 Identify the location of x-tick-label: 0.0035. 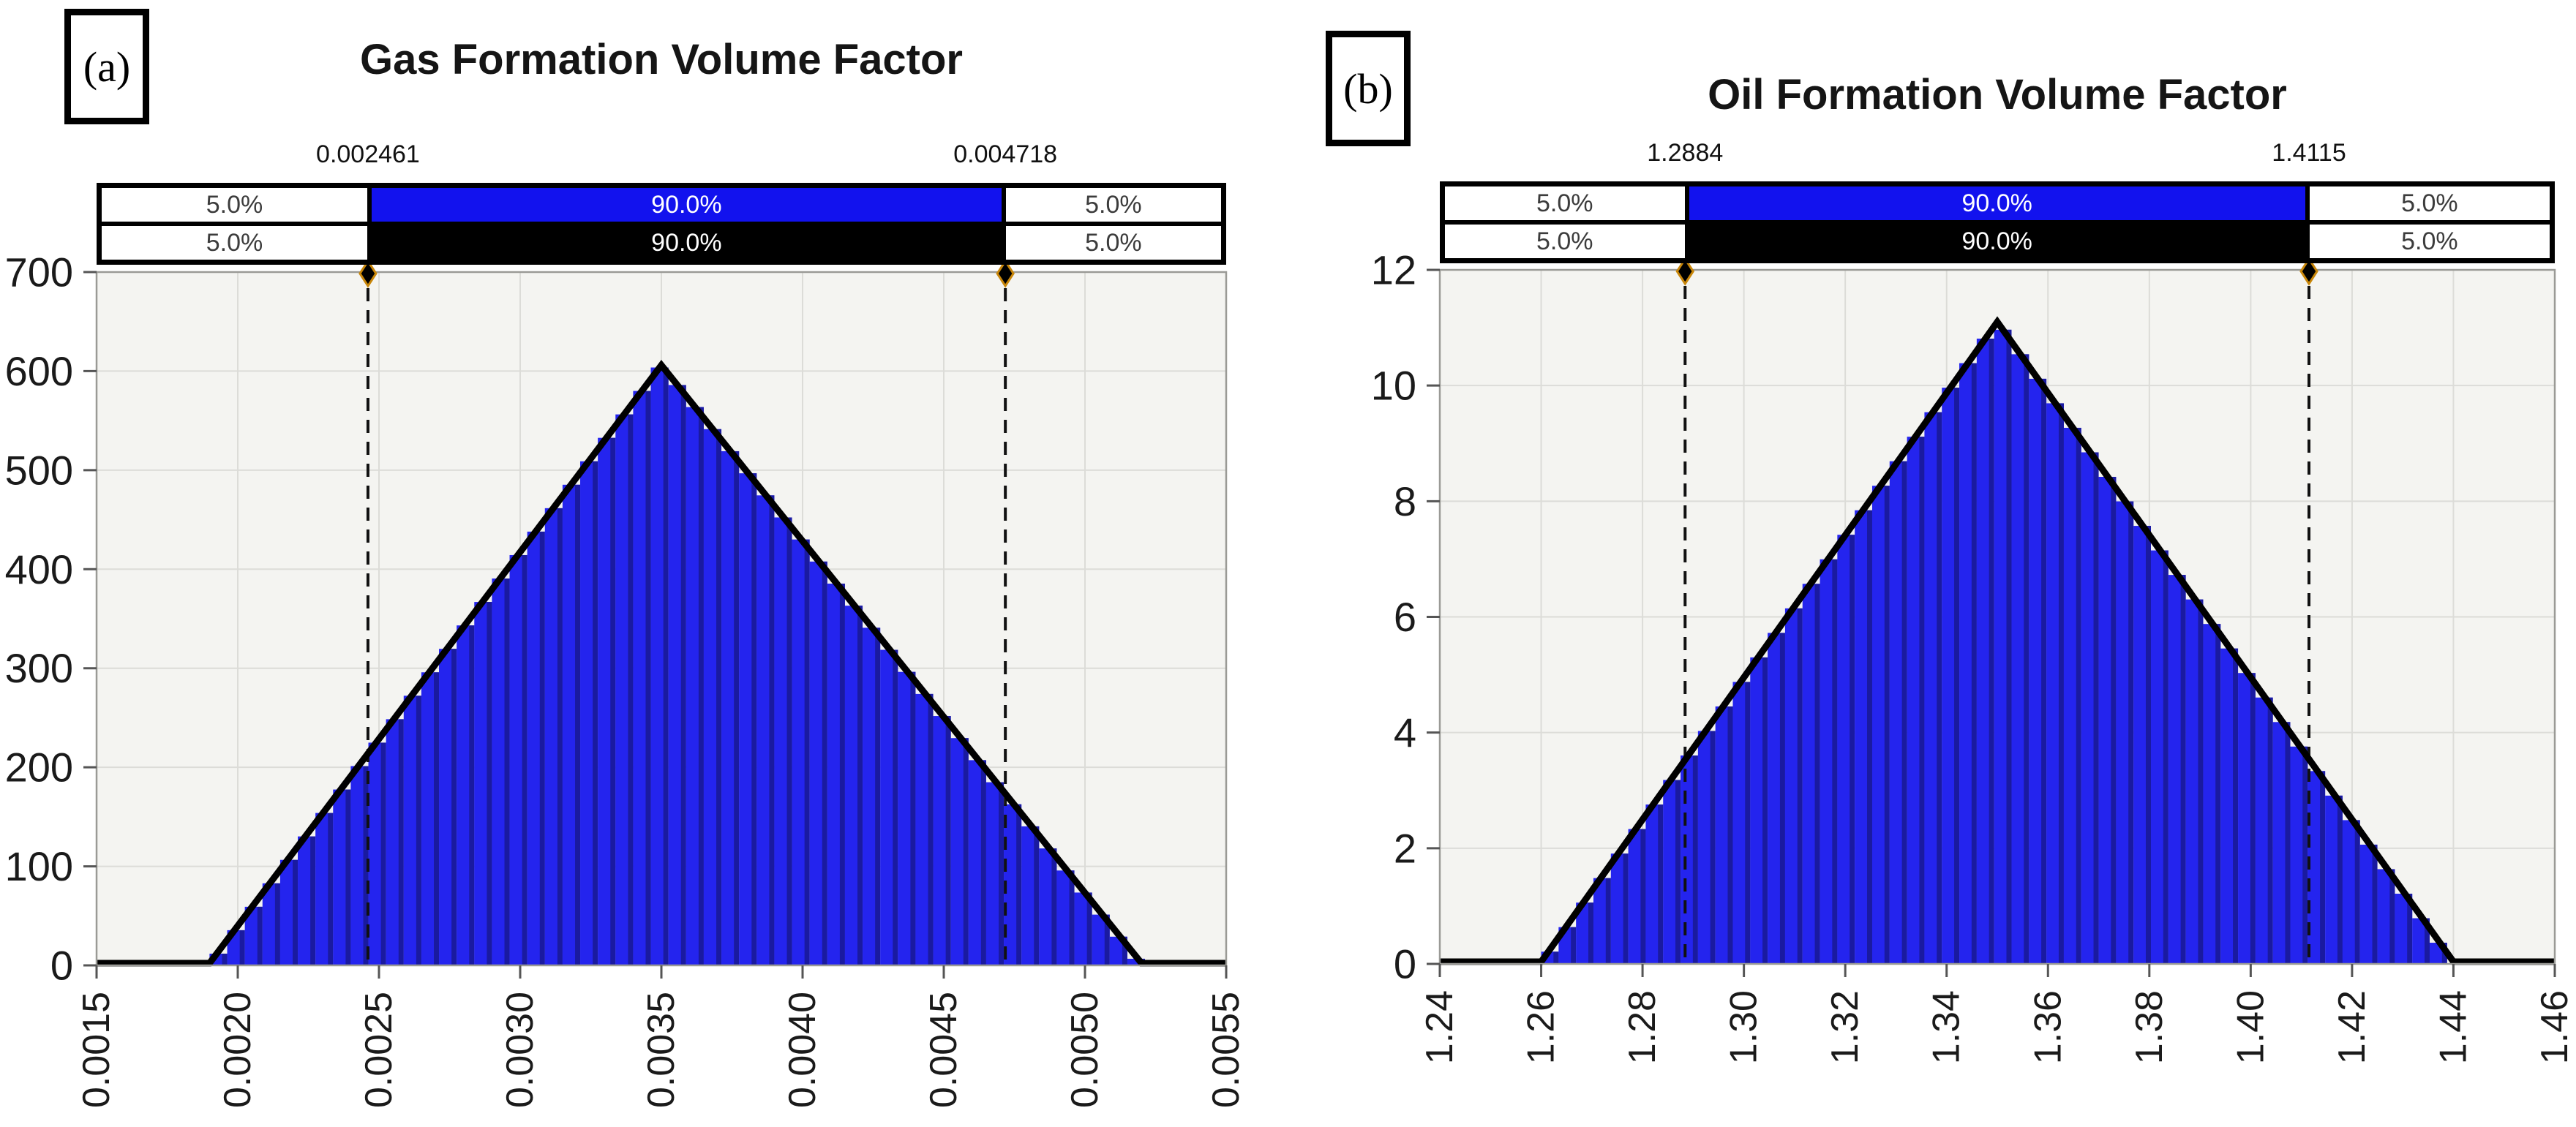
(661, 1050).